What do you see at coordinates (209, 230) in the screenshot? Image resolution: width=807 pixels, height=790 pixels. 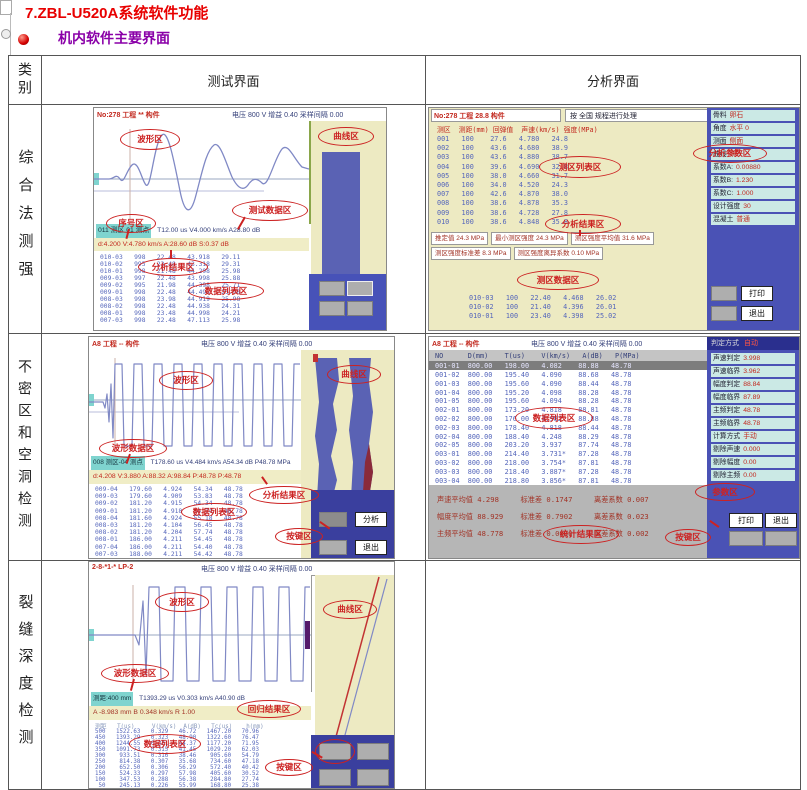 I see `s1-measure-values: T12.00 us V4.000 km/s A28.80 dB` at bounding box center [209, 230].